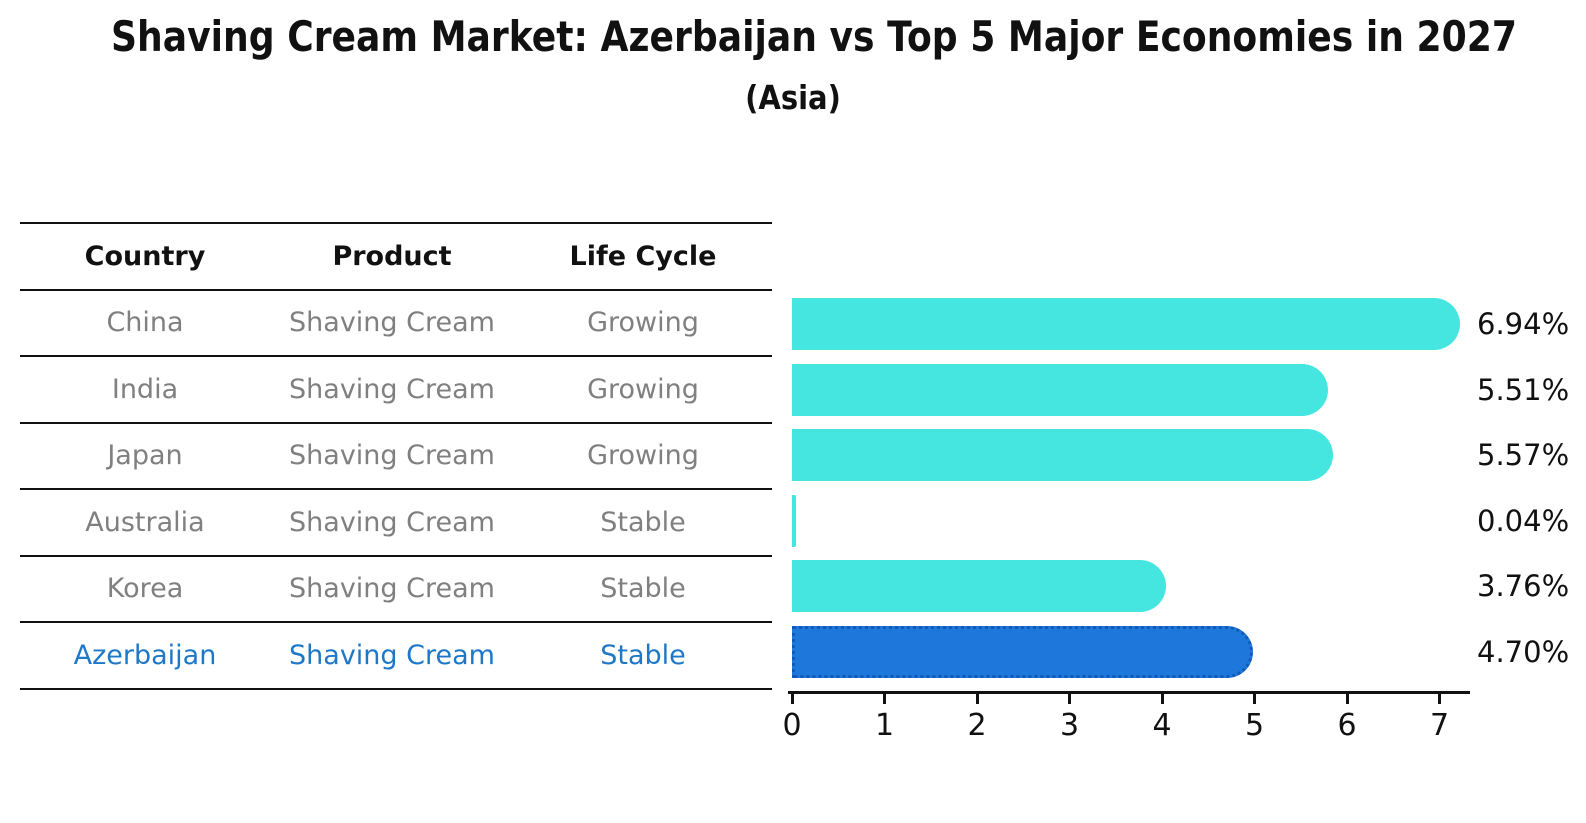  I want to click on x-tick-label-2: 2, so click(977, 725).